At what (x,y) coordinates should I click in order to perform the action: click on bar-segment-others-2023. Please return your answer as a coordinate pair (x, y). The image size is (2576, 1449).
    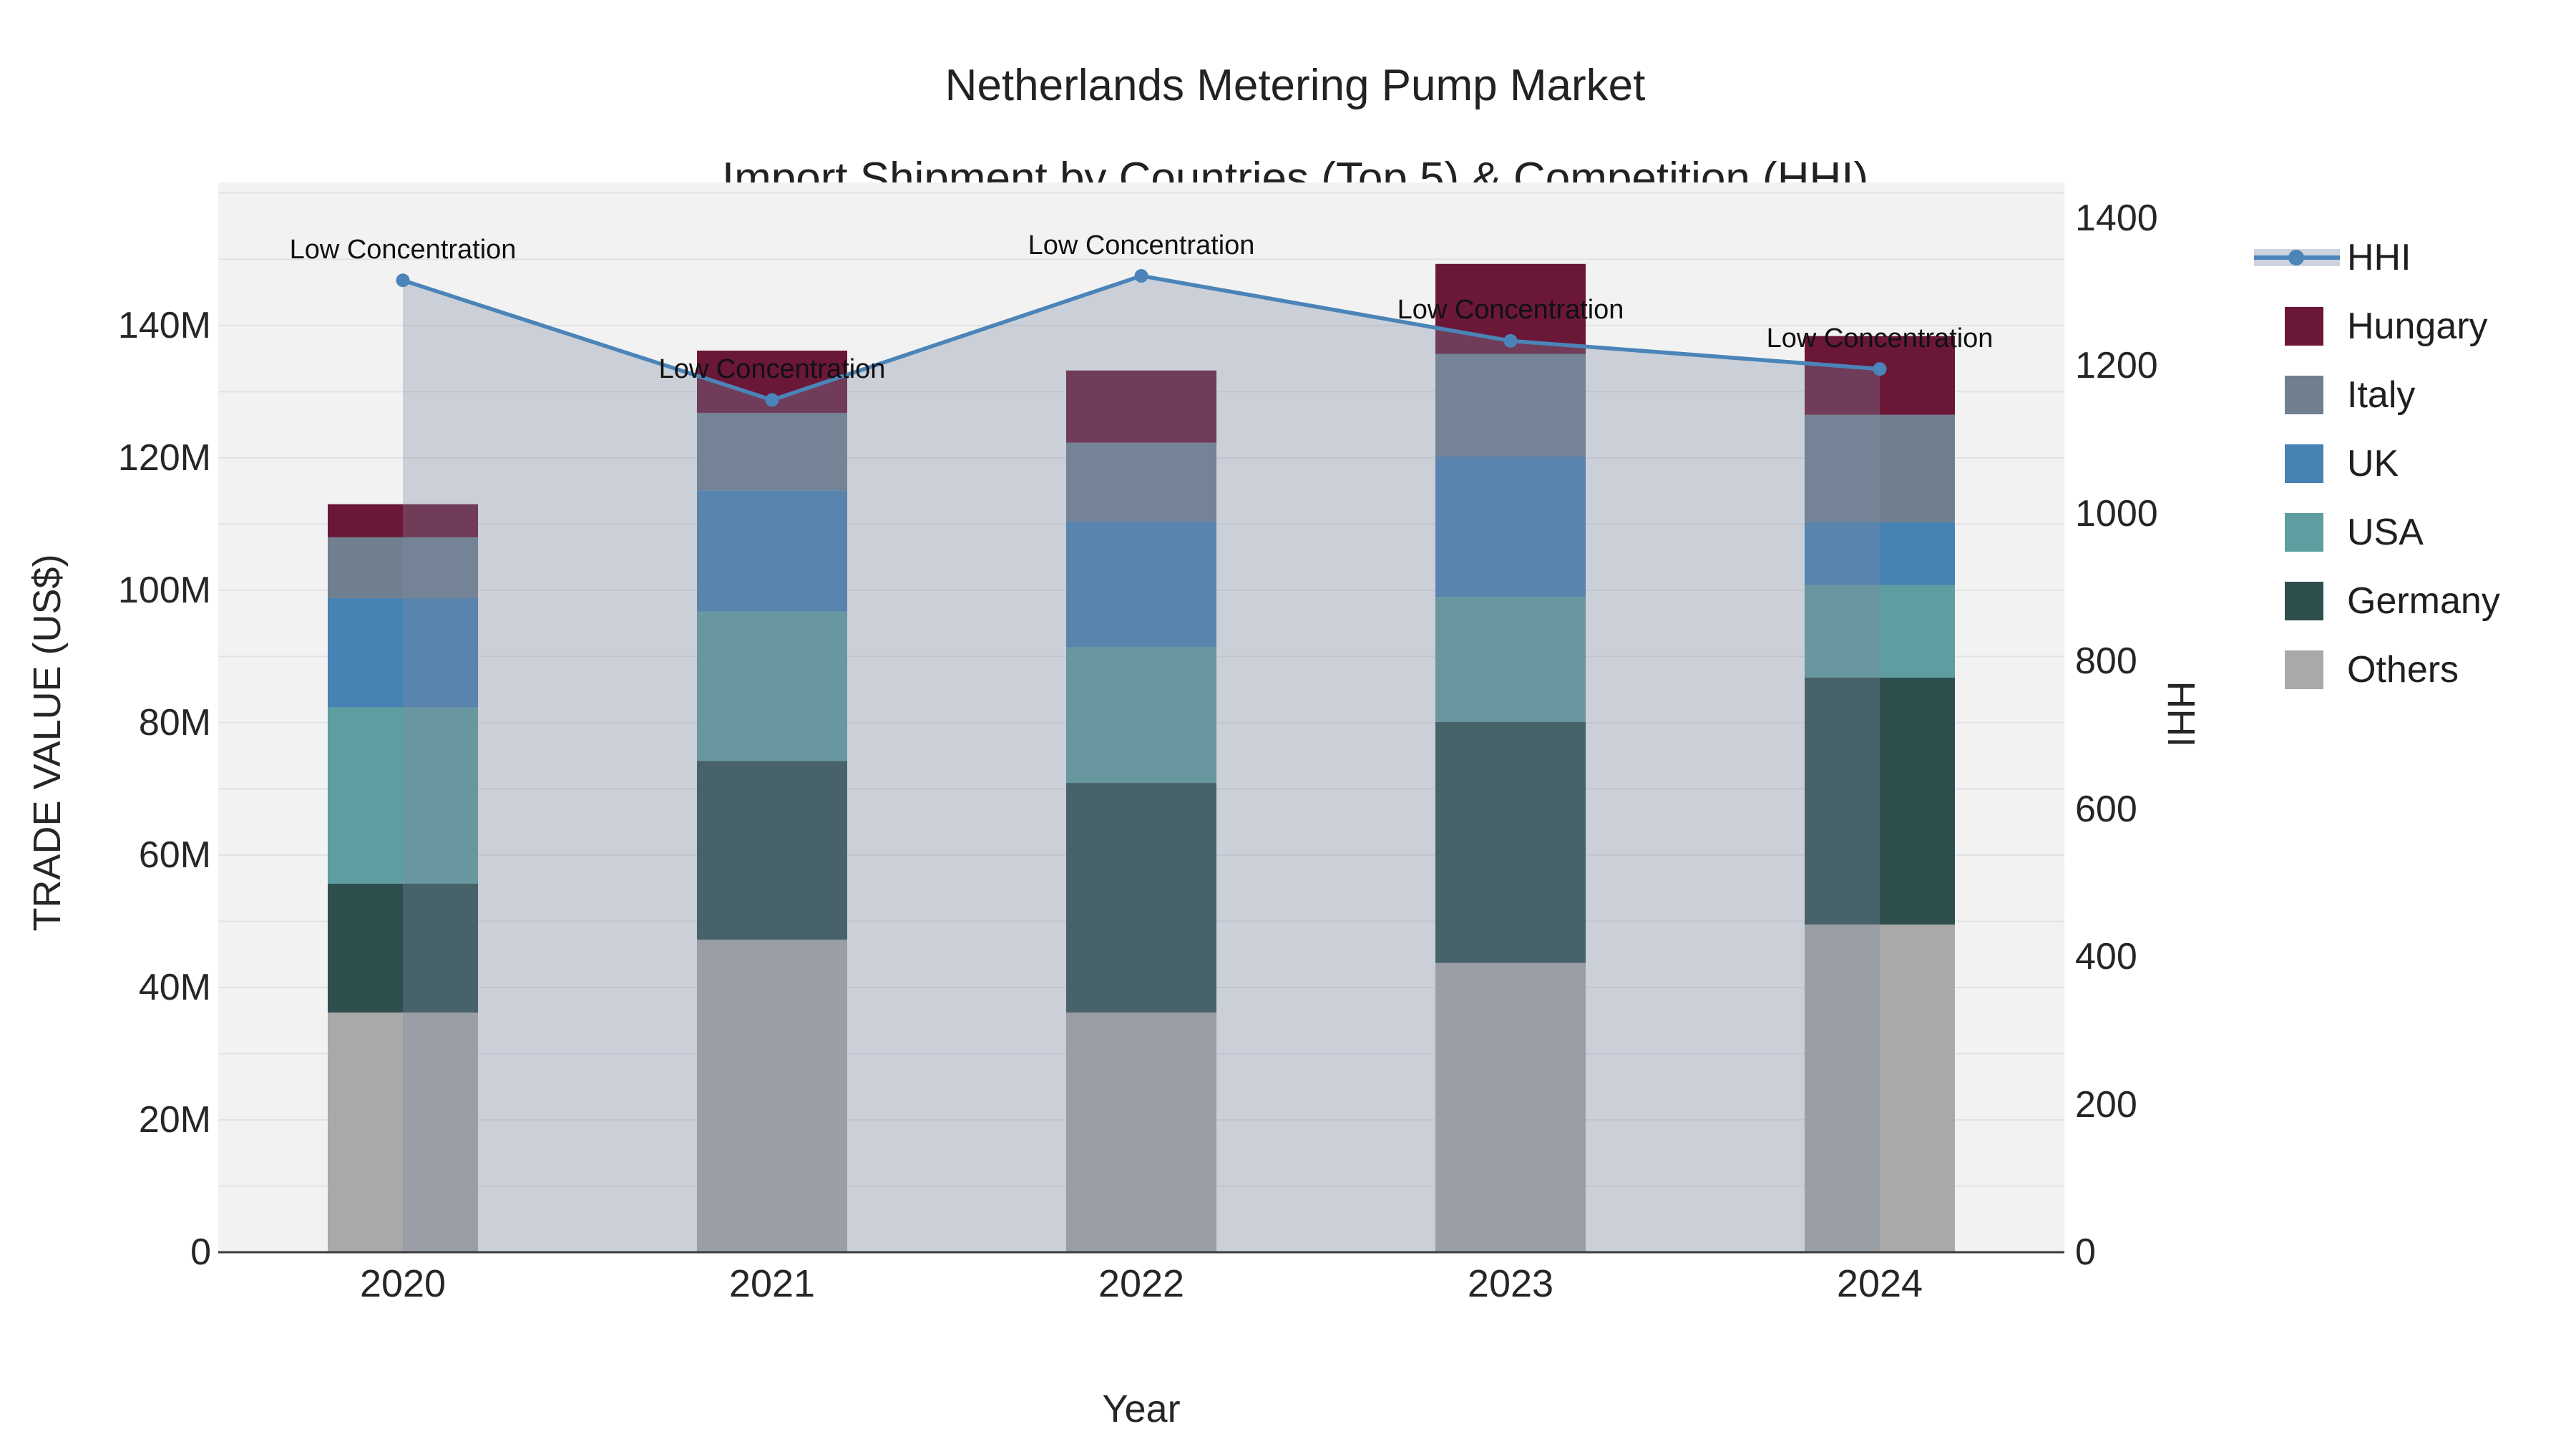
    Looking at the image, I should click on (1510, 1107).